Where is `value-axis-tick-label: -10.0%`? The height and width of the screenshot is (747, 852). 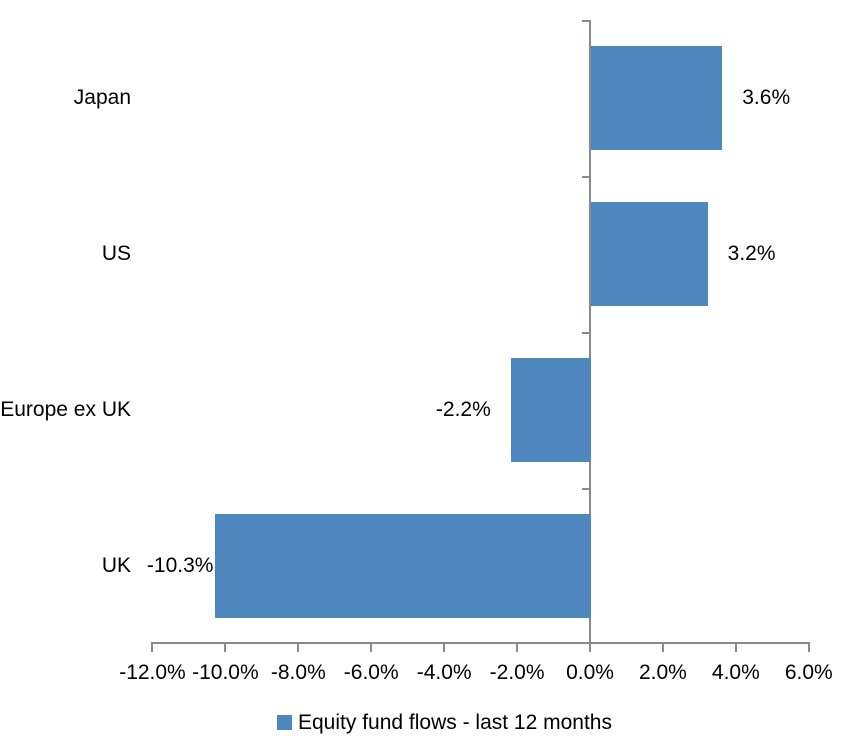 value-axis-tick-label: -10.0% is located at coordinates (225, 672).